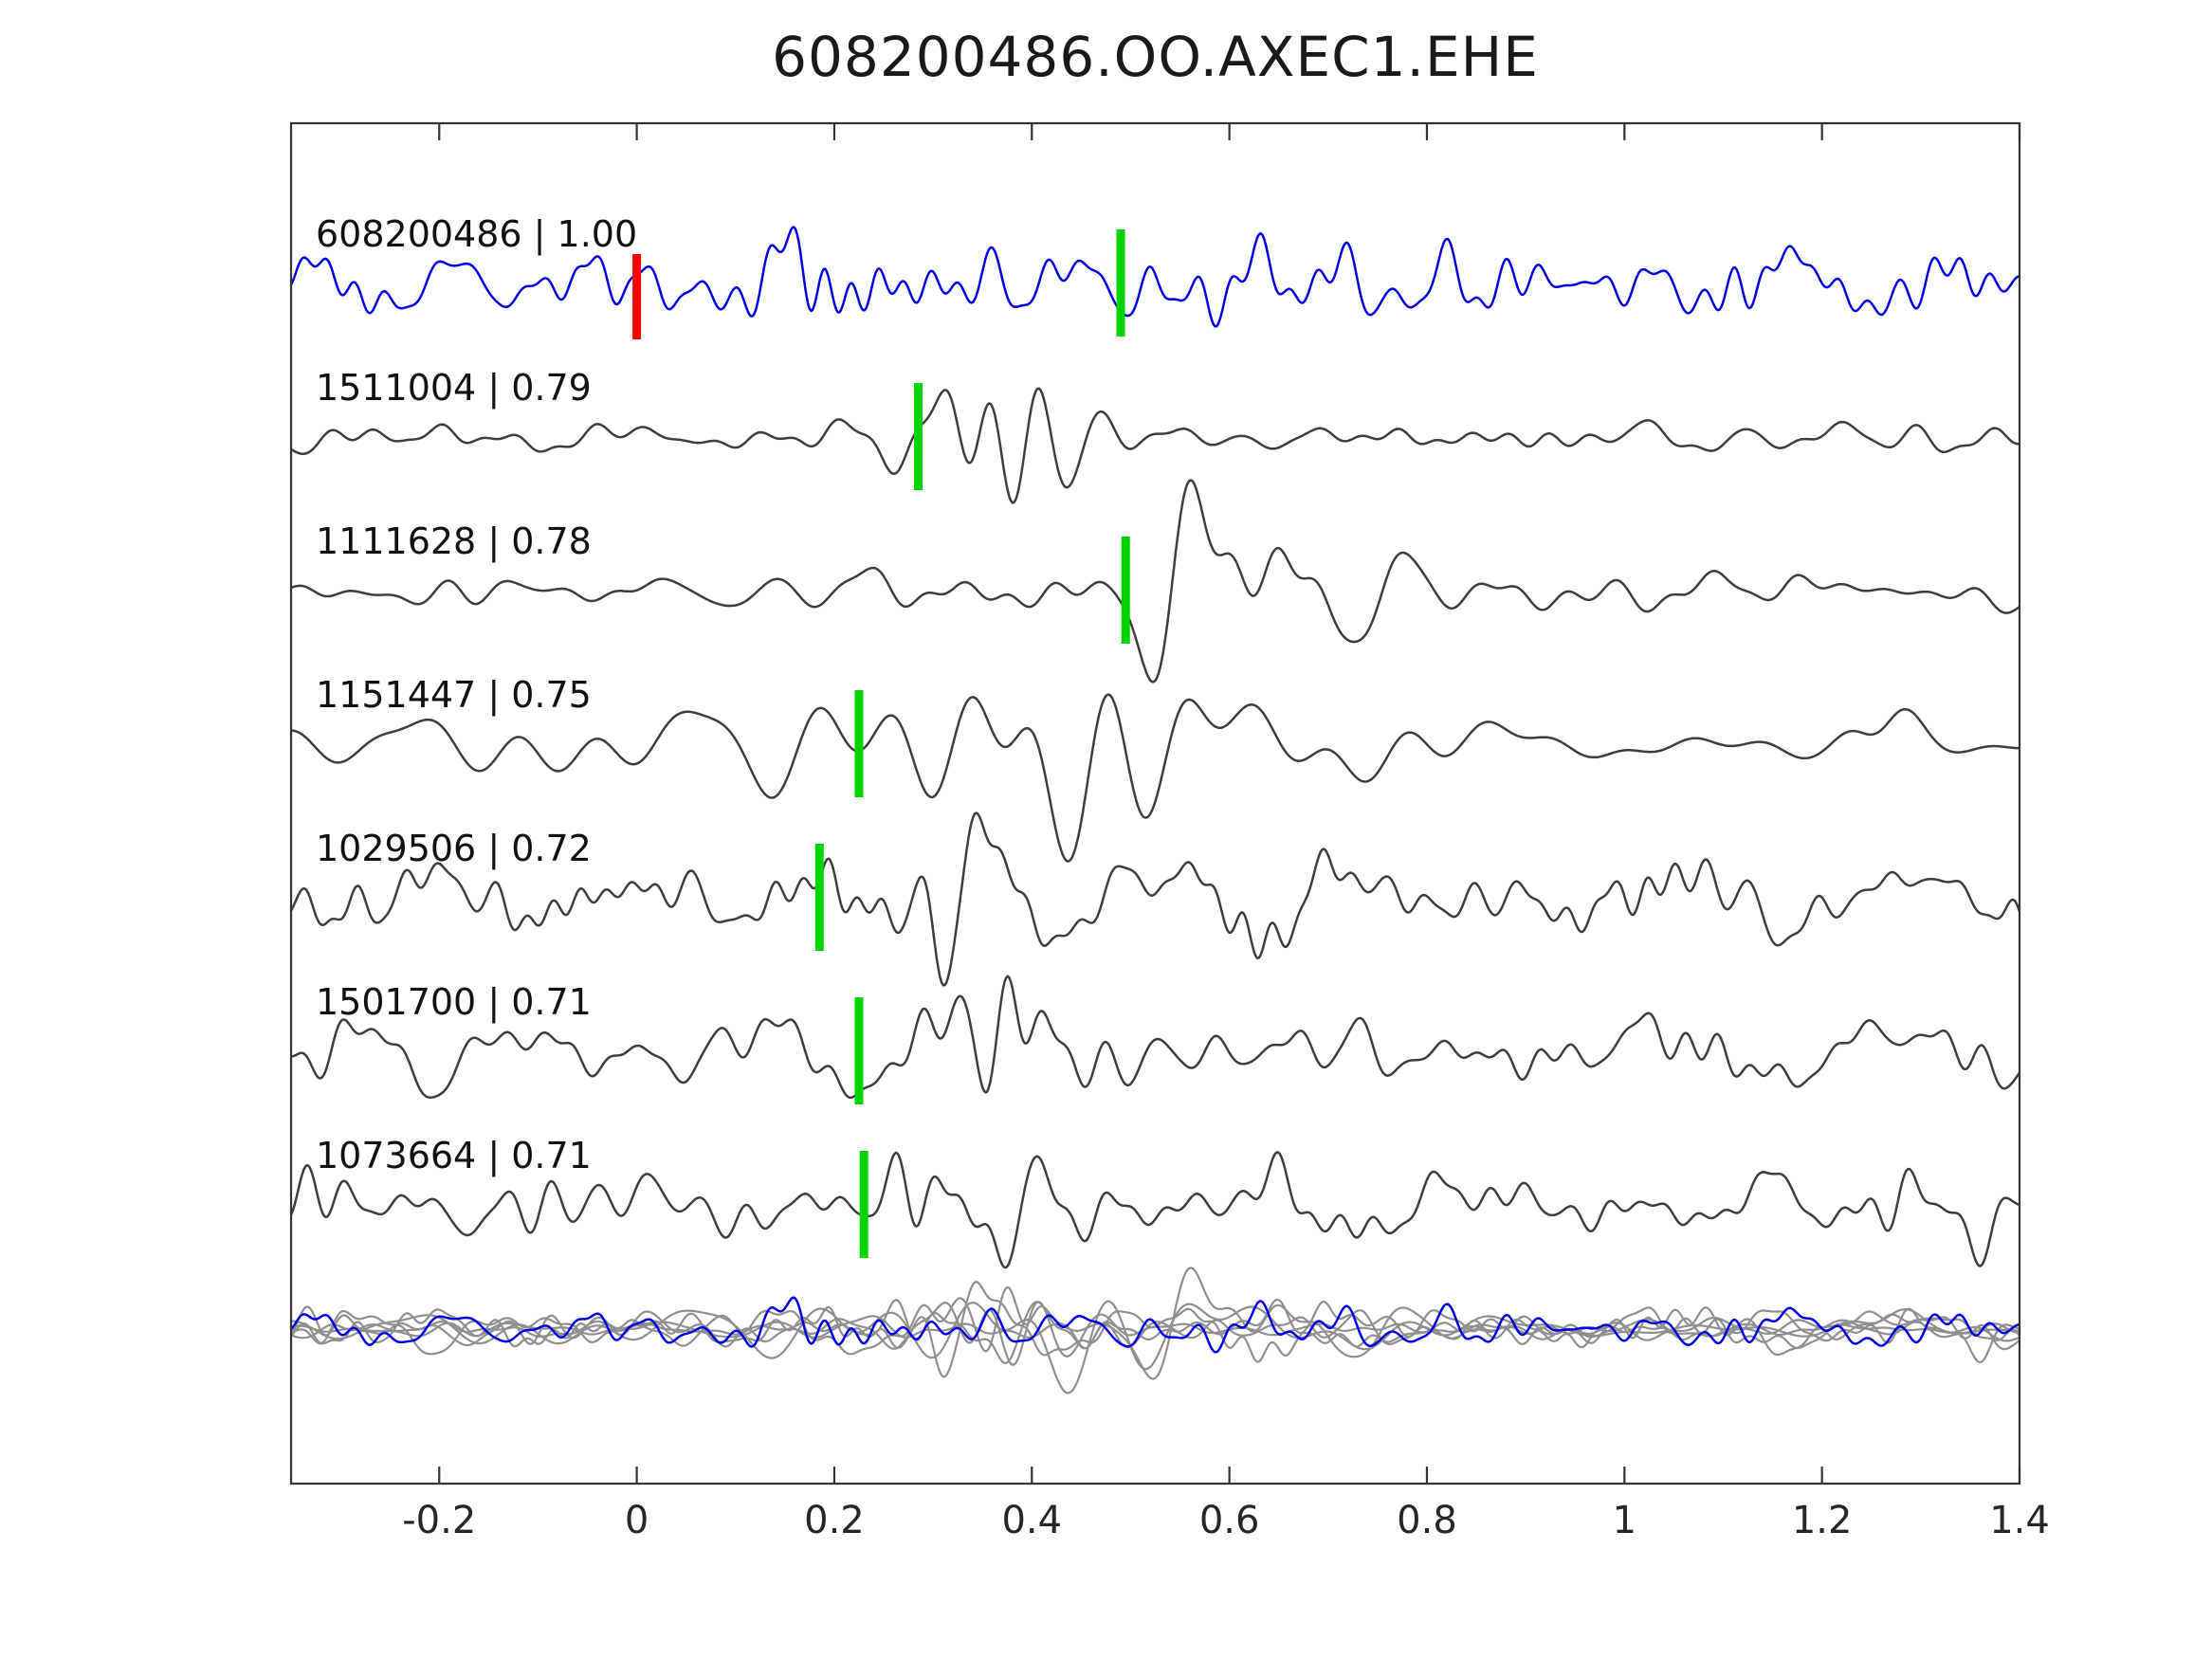  Describe the element at coordinates (1031, 1520) in the screenshot. I see `x-tick-label: 0.4` at that location.